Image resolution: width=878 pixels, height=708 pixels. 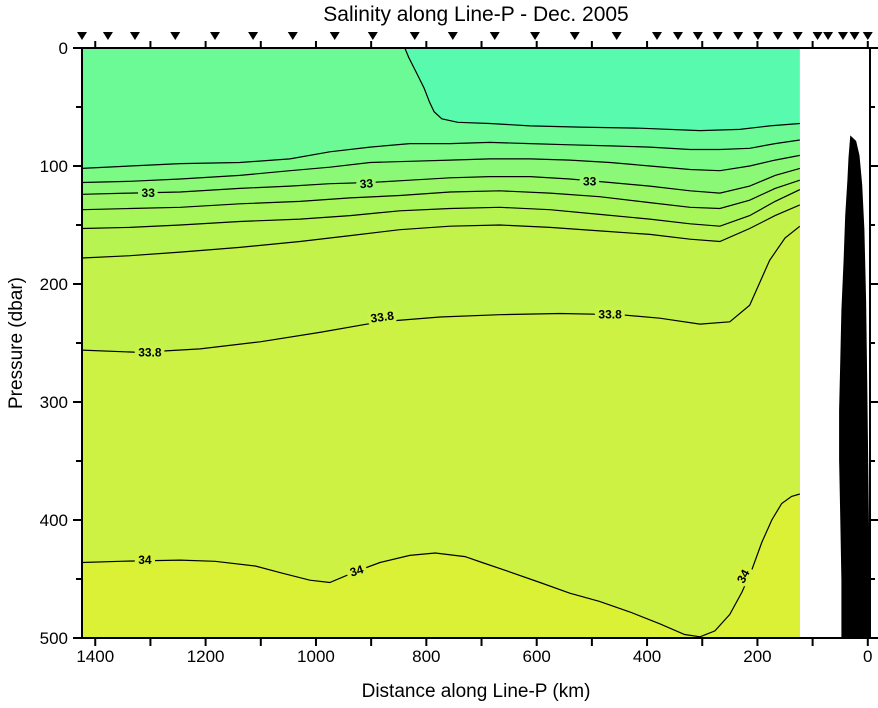 I want to click on contour-line-33.2, so click(x=441, y=195).